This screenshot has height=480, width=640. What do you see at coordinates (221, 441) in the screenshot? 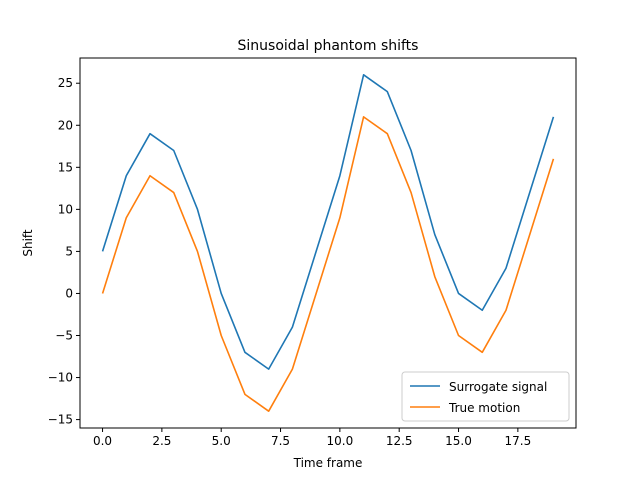
I see `x-tick-label: 5.0` at bounding box center [221, 441].